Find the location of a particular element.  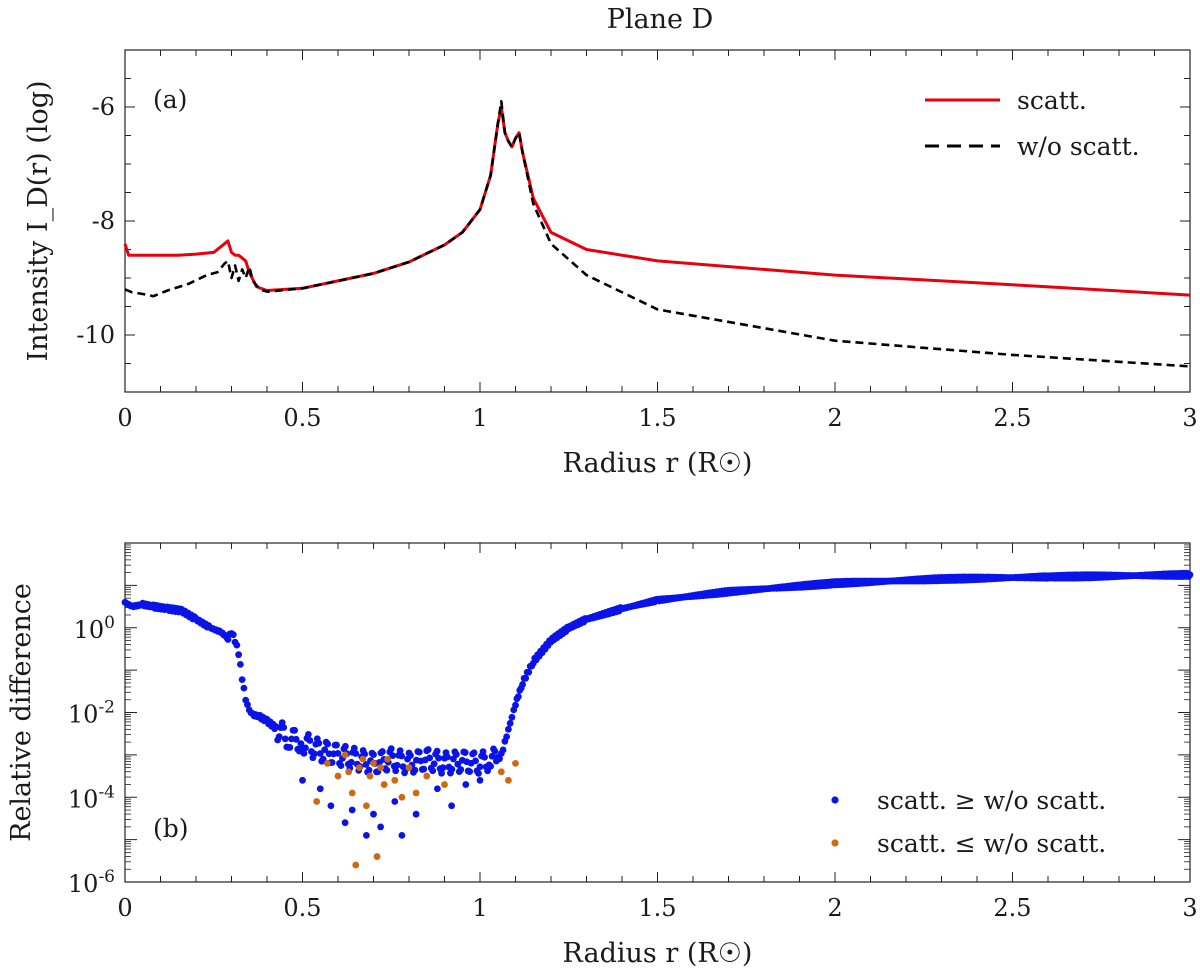

x-tick-label: 3 is located at coordinates (1189, 418).